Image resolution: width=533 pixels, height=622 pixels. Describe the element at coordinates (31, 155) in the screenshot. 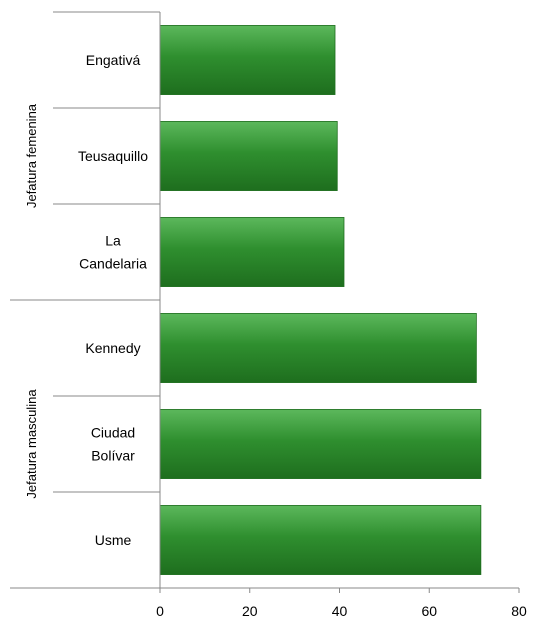

I see `group-label-jefatura-femenina: Jefatura femenina` at that location.